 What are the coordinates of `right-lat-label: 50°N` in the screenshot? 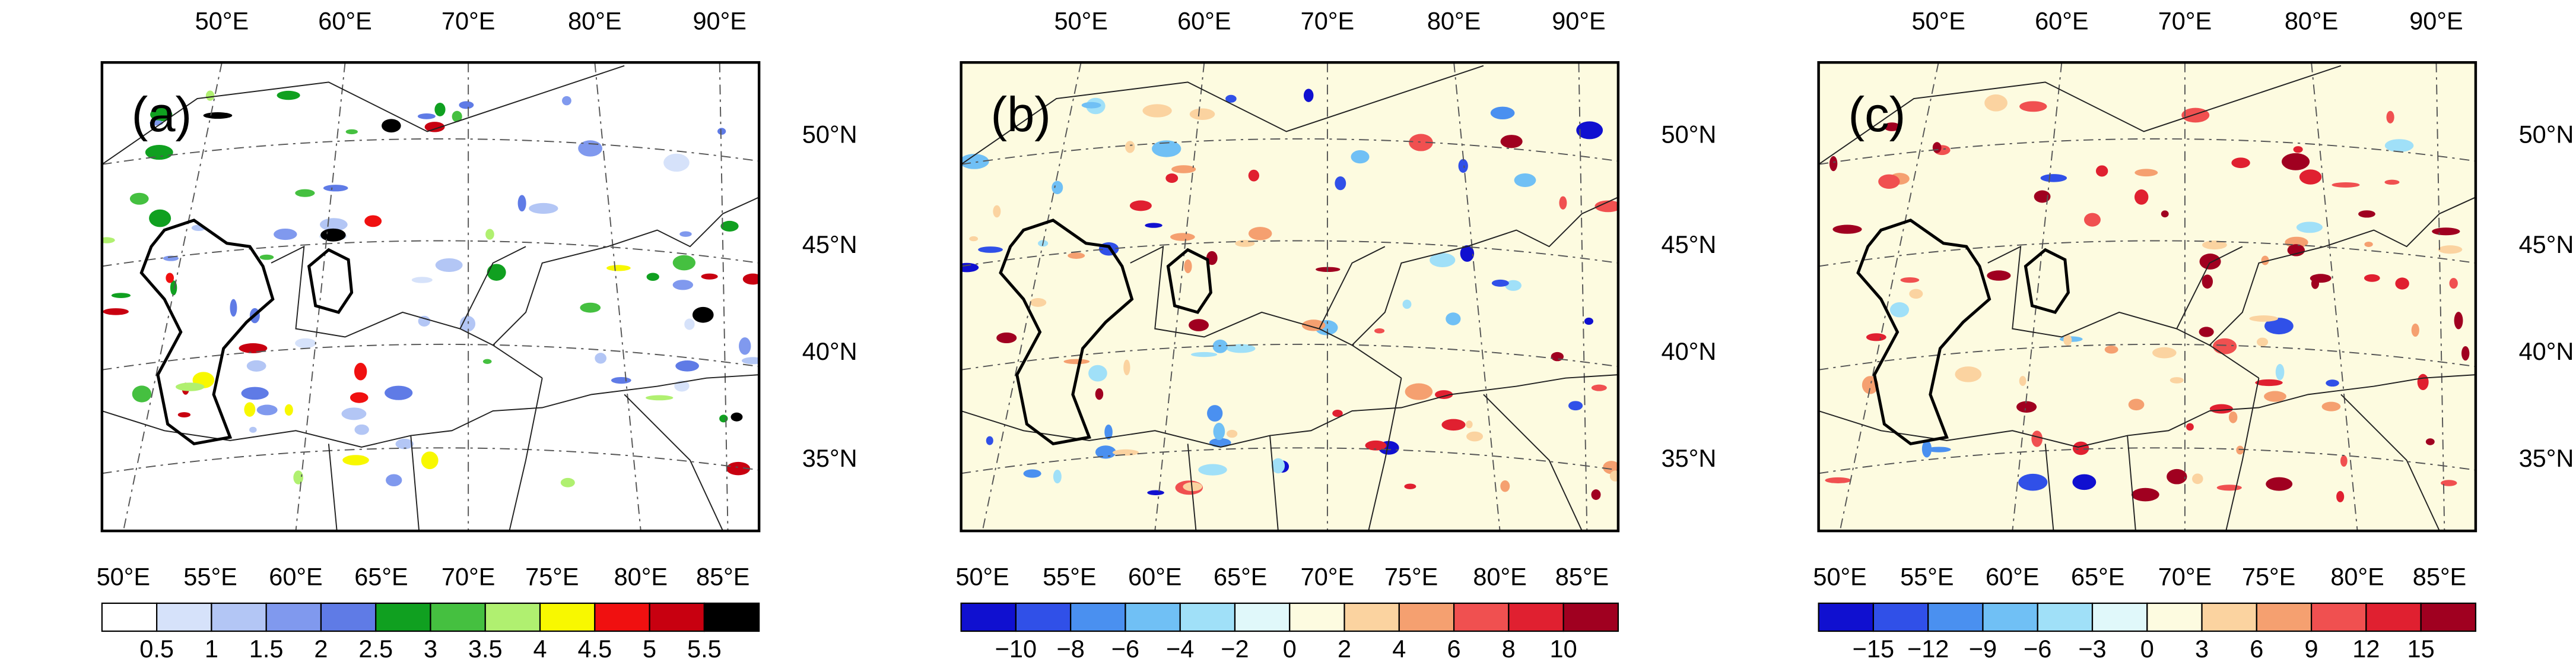 It's located at (1689, 134).